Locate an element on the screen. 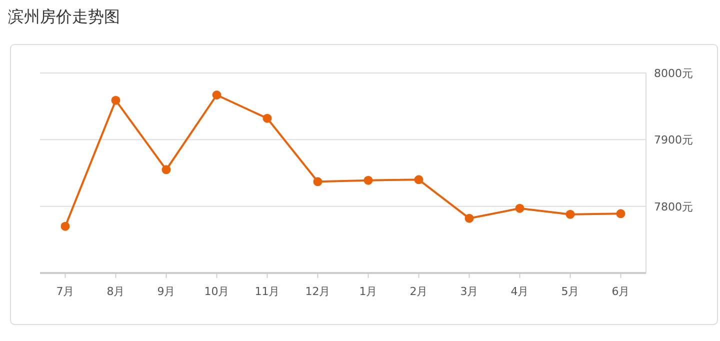 This screenshot has width=720, height=341. y-tick-label: 7800元 is located at coordinates (673, 207).